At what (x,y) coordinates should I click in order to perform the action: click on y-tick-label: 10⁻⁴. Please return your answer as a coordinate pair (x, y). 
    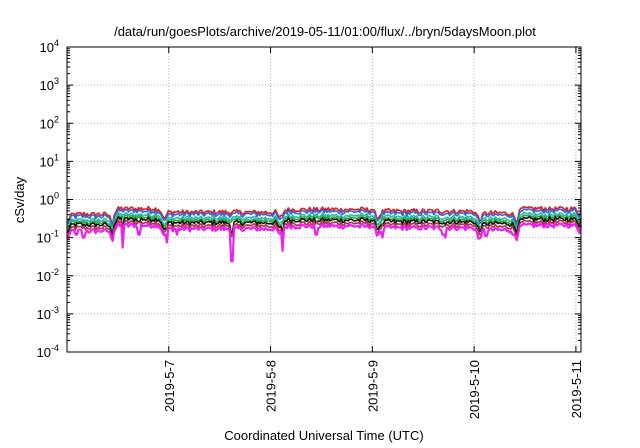
    Looking at the image, I should click on (48, 351).